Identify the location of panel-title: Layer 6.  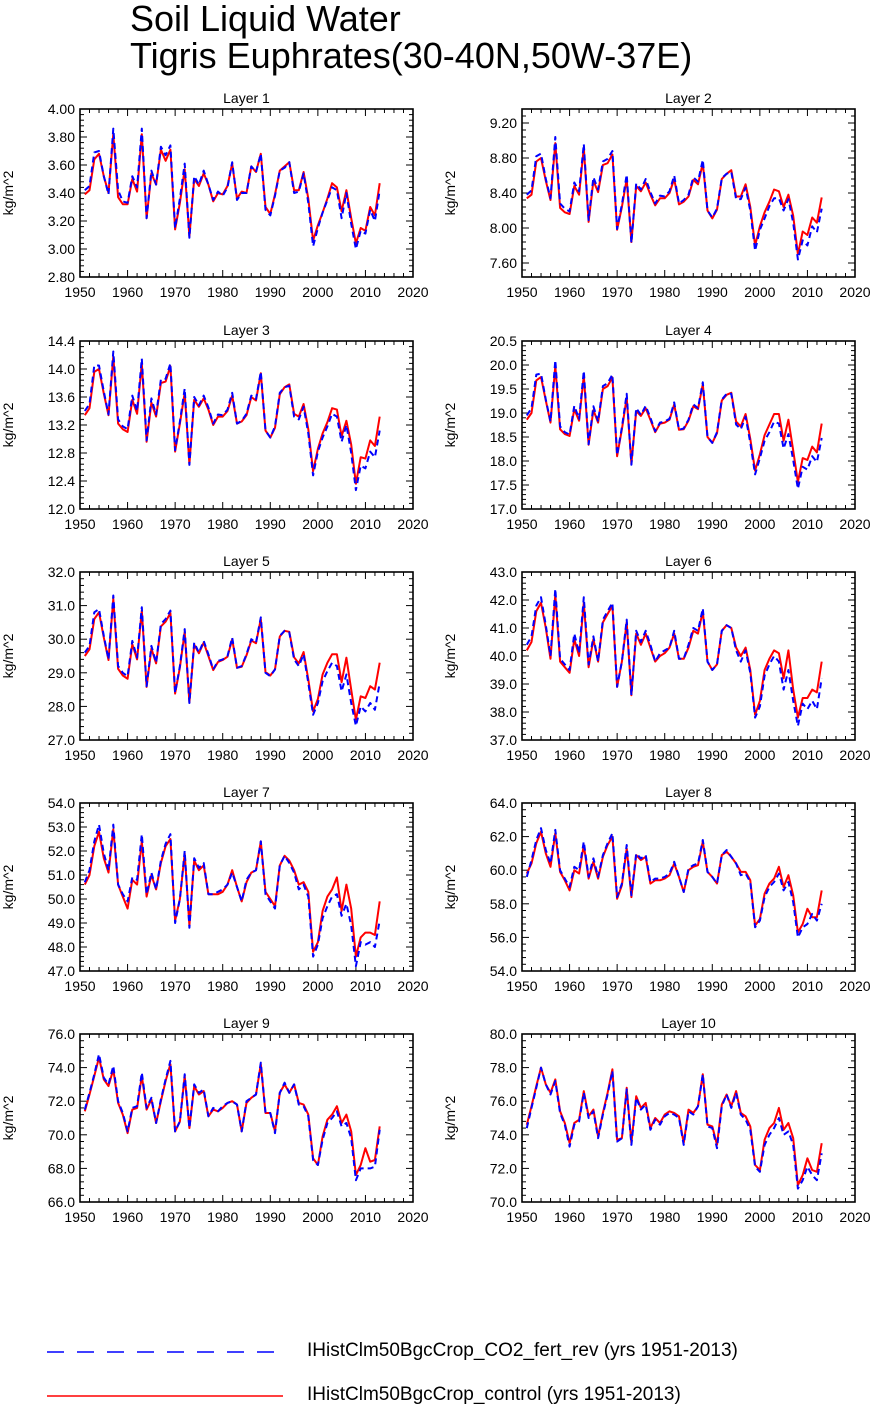
(688, 561).